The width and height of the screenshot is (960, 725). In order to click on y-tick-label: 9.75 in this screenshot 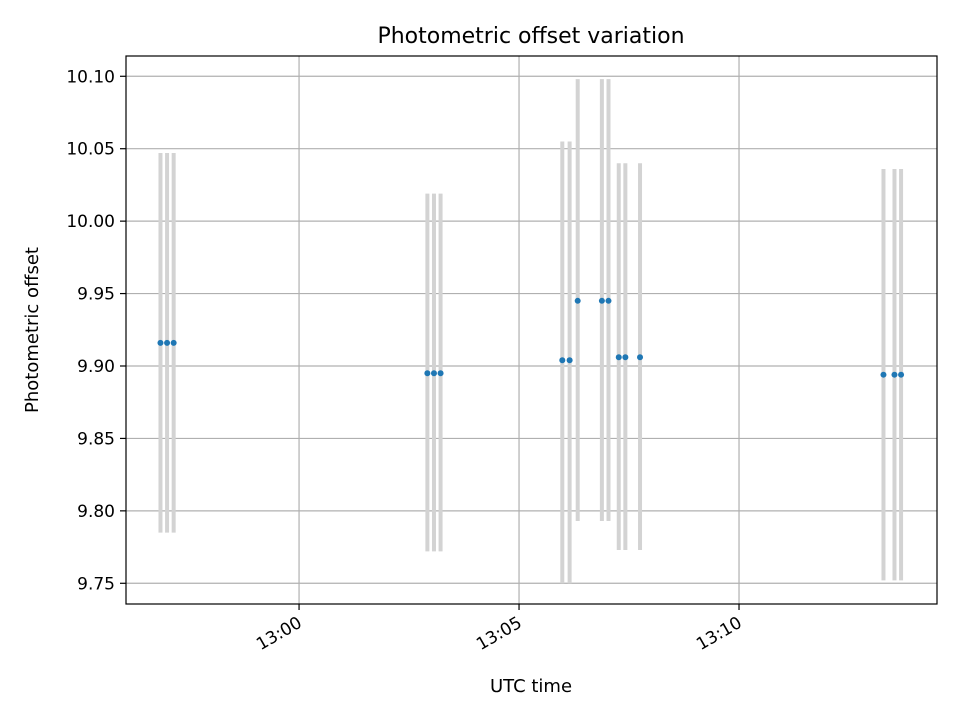, I will do `click(96, 584)`.